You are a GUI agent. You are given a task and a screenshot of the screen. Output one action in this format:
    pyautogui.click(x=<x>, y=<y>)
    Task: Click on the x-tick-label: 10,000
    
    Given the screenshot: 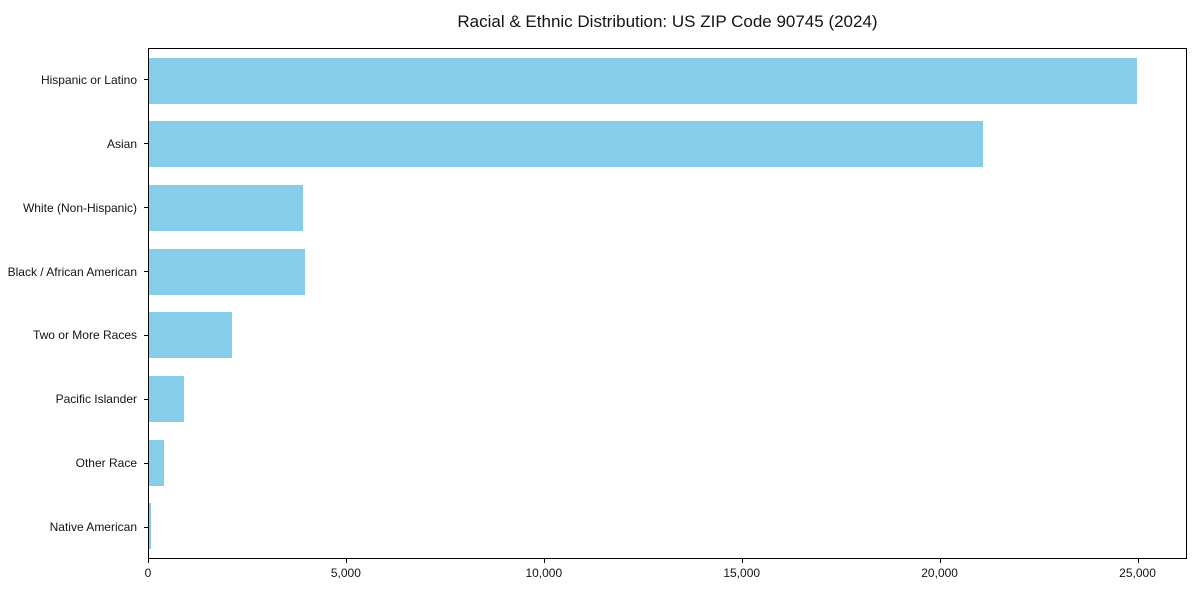 What is the action you would take?
    pyautogui.click(x=544, y=573)
    